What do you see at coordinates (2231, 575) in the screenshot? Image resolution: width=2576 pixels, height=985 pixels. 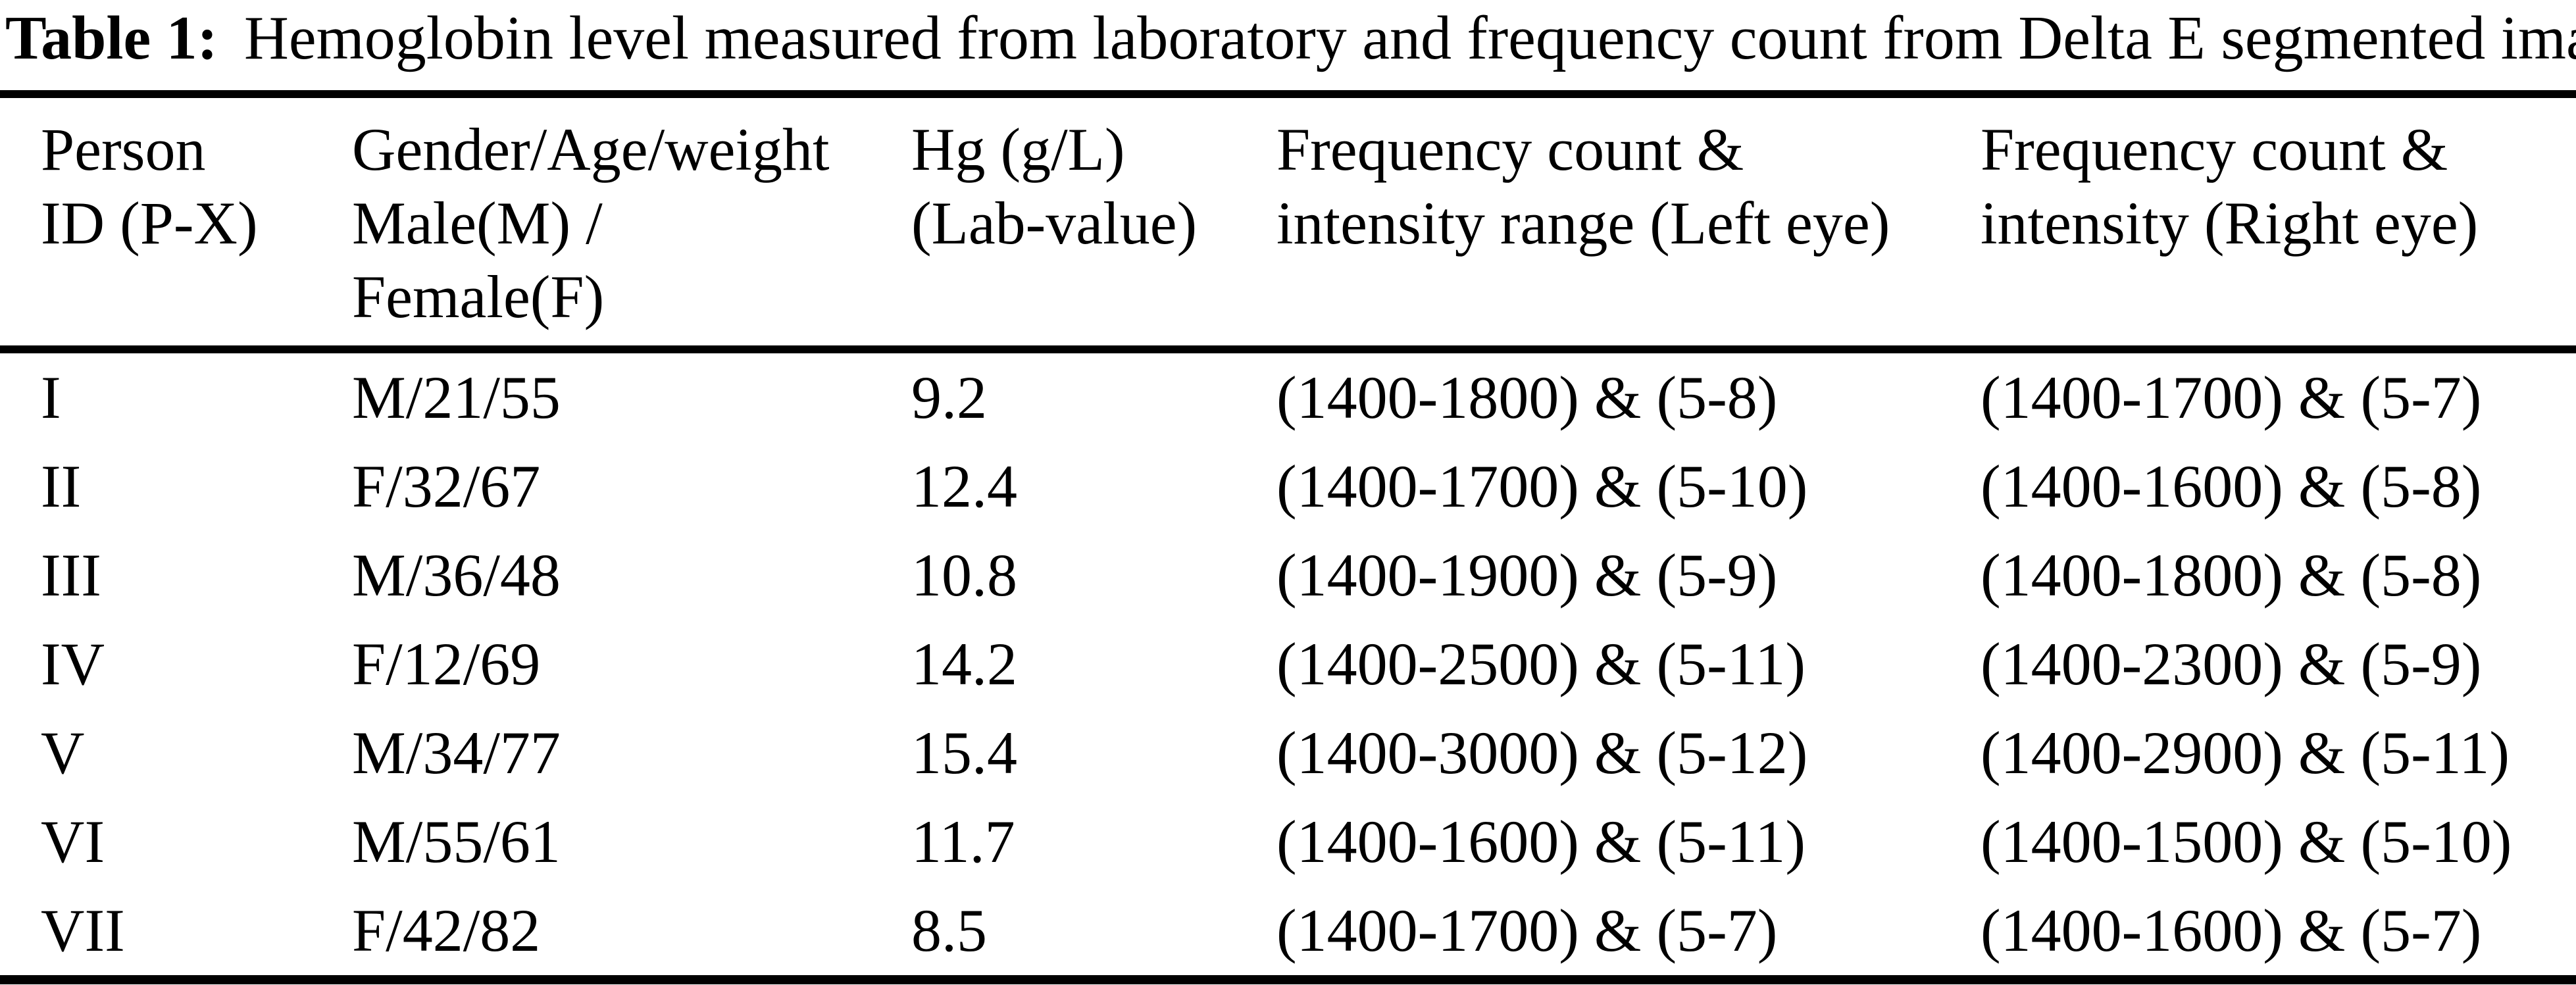 I see `cell-frequency-right-eye: (1400-1800) & (5-8)` at bounding box center [2231, 575].